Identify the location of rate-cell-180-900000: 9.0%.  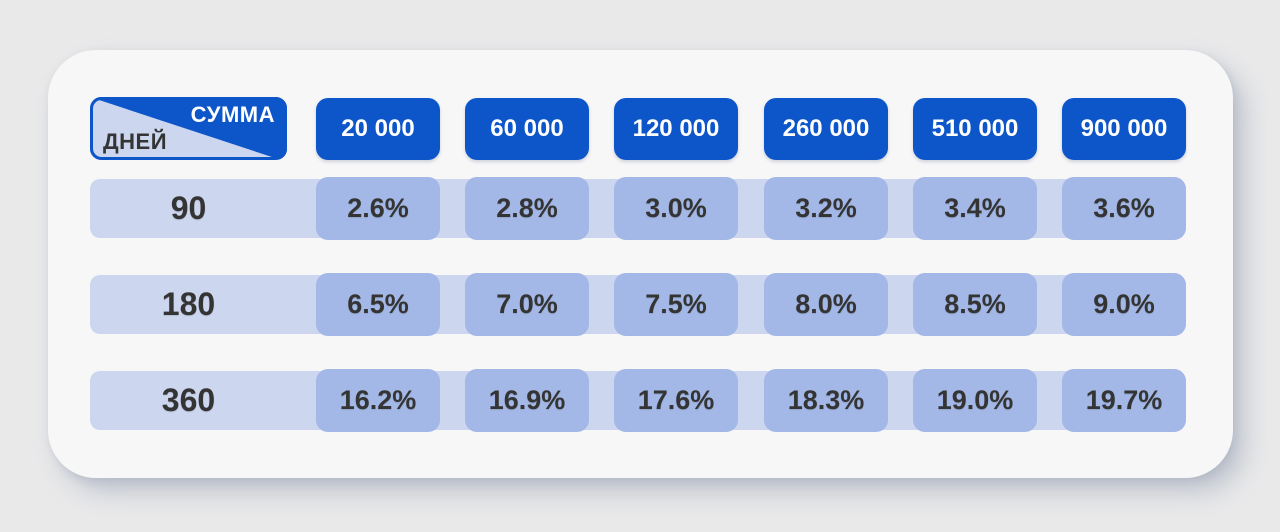
(1124, 304).